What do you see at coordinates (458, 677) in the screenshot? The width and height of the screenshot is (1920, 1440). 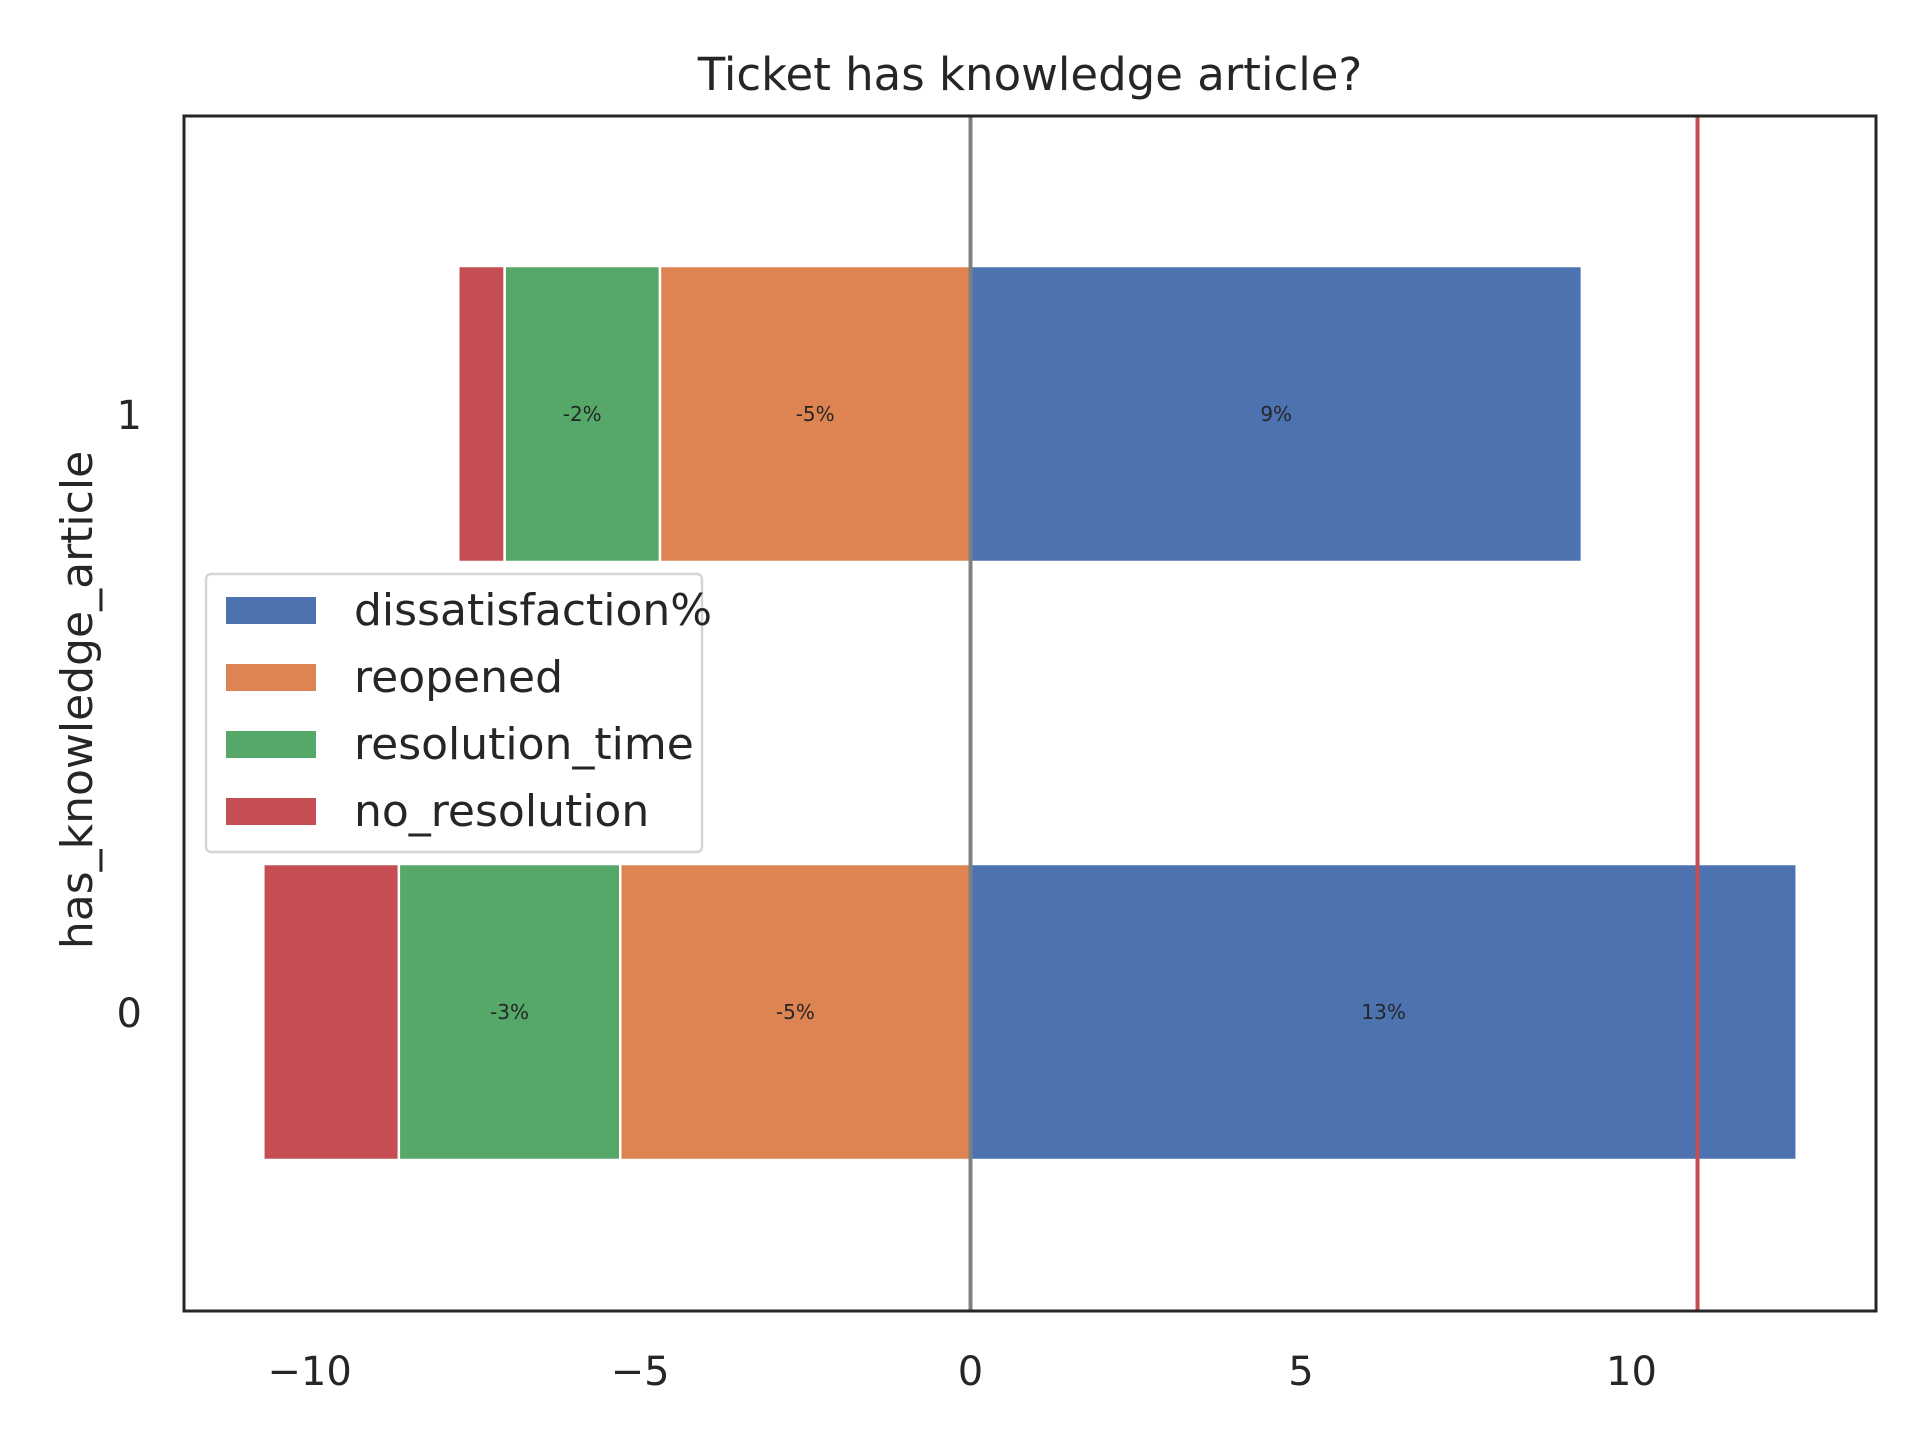 I see `legend-label: reopened` at bounding box center [458, 677].